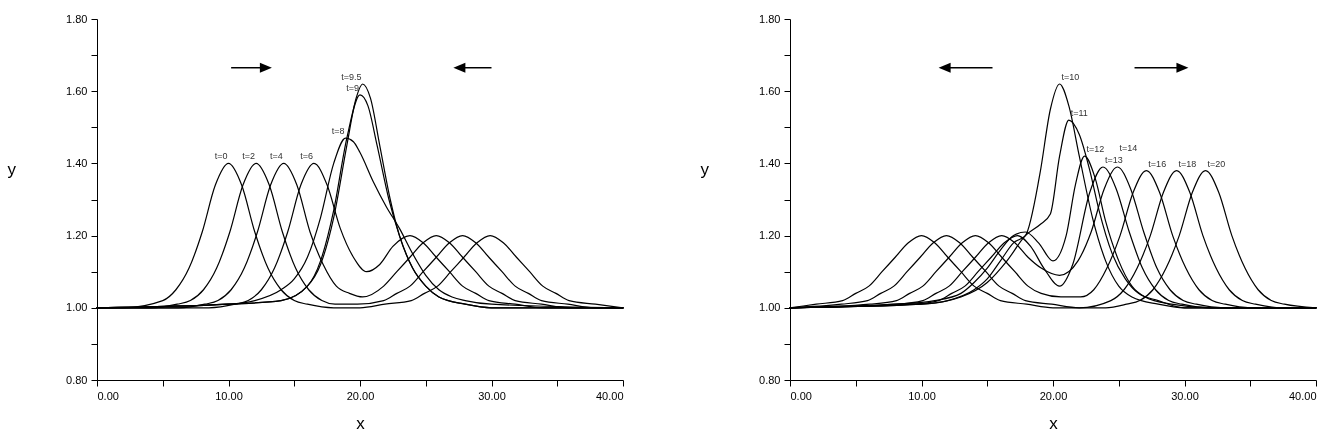  I want to click on series-label: t=11, so click(1079, 113).